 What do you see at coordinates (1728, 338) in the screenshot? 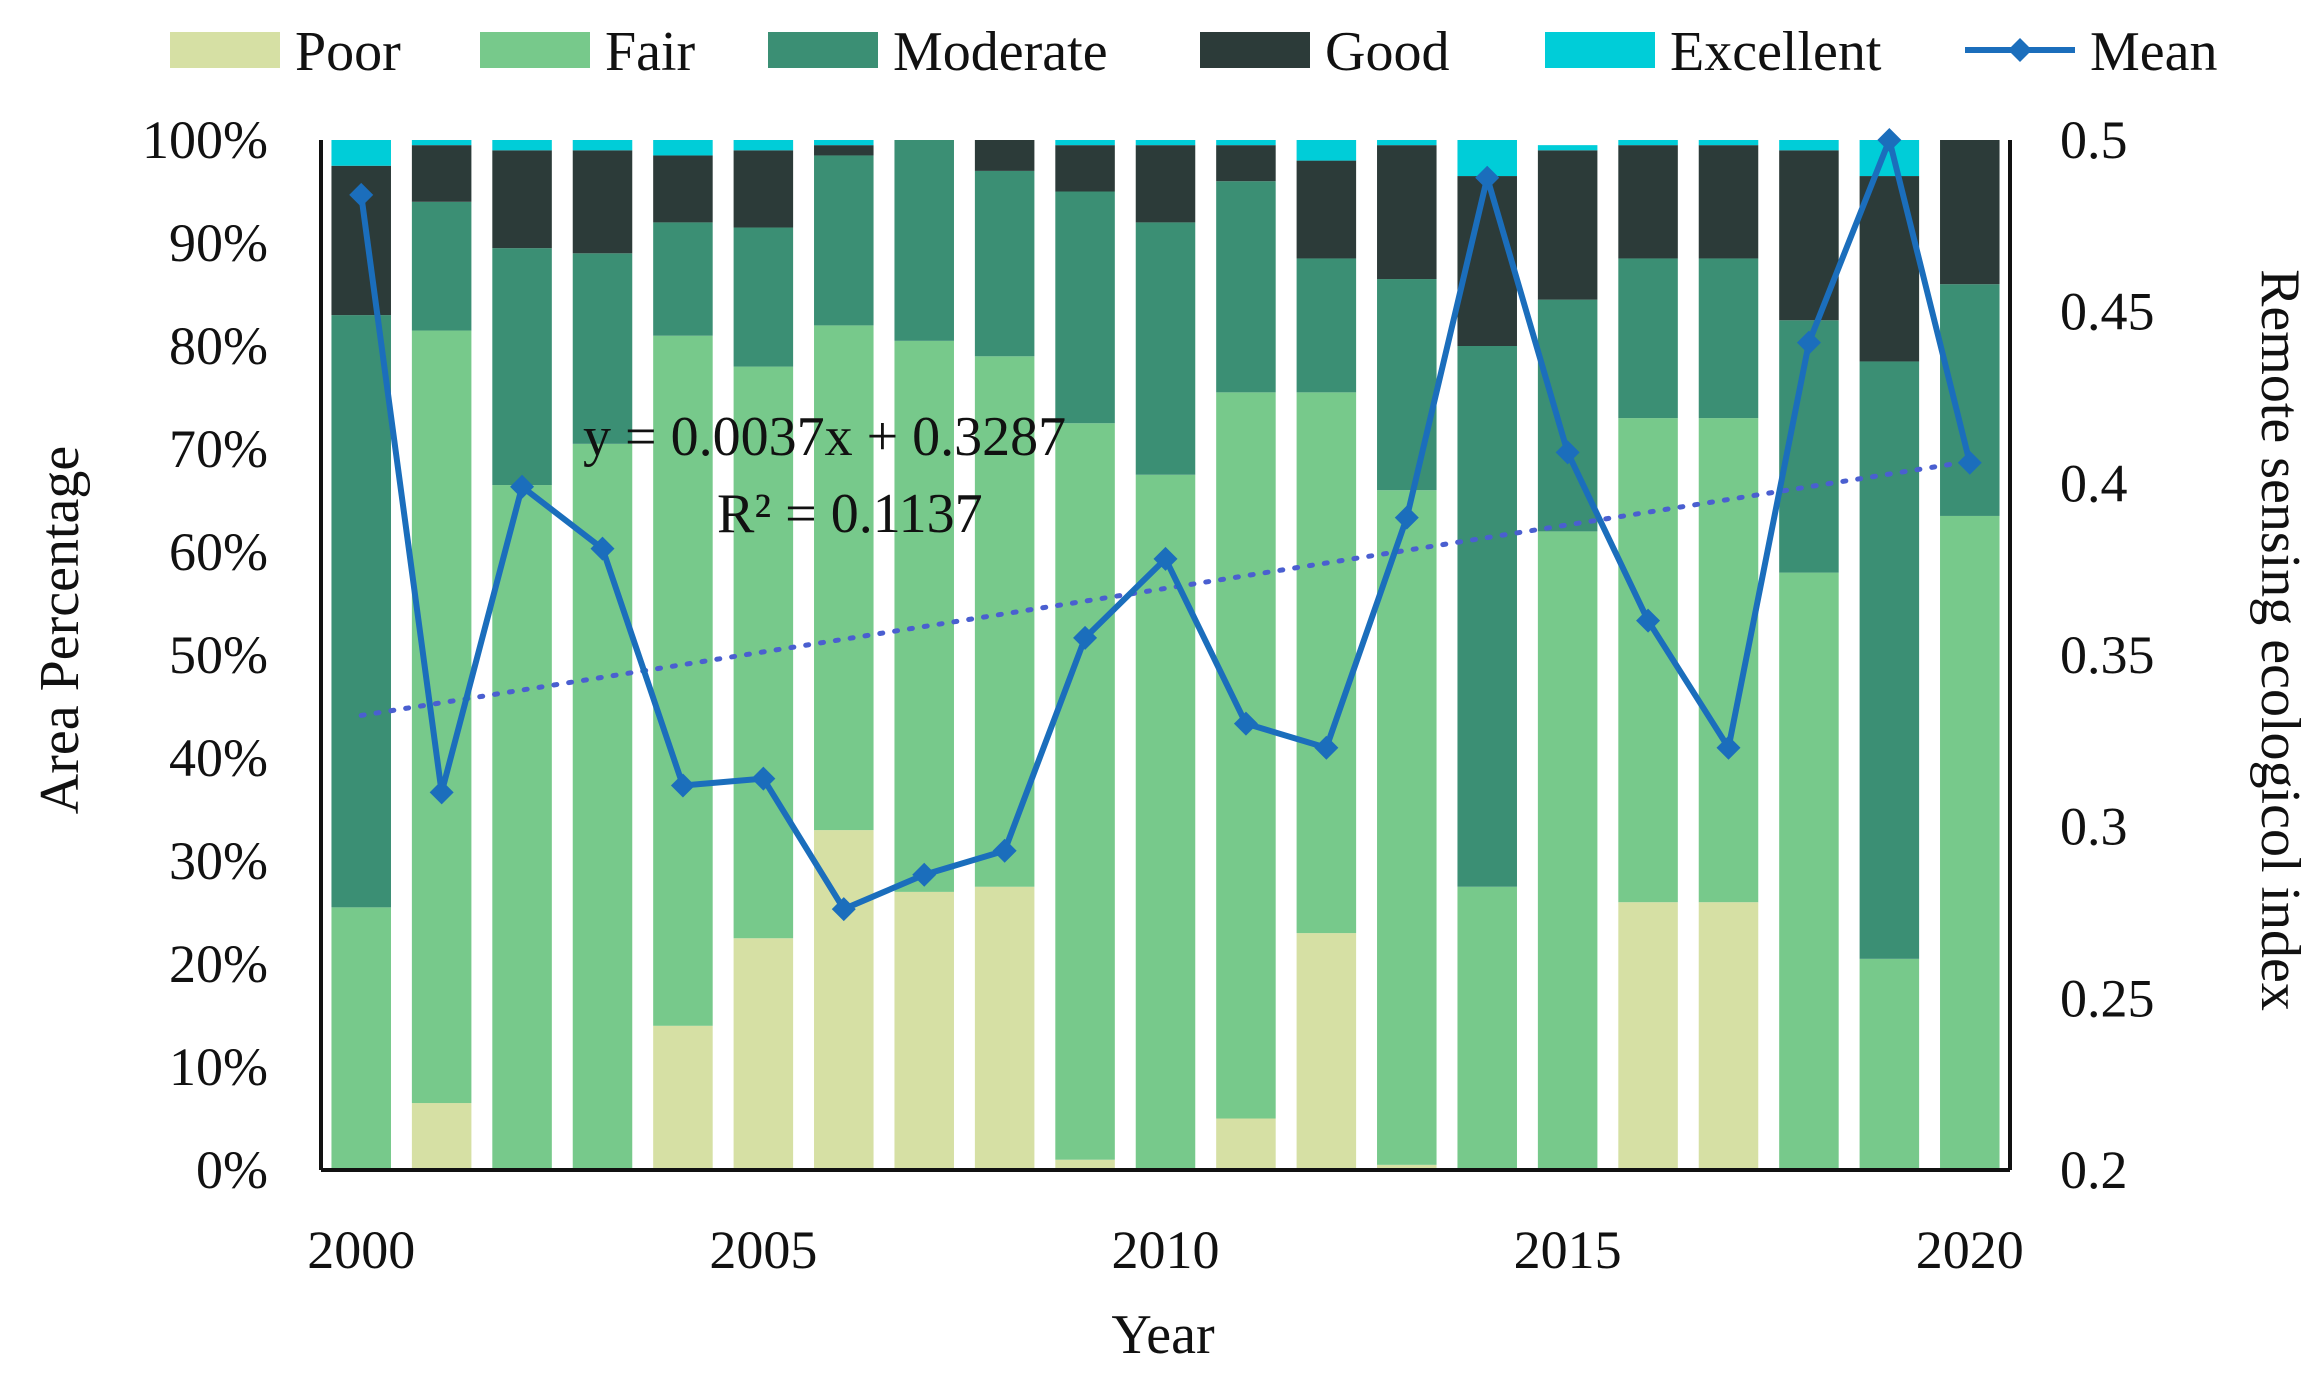
I see `bar-moderate-2017` at bounding box center [1728, 338].